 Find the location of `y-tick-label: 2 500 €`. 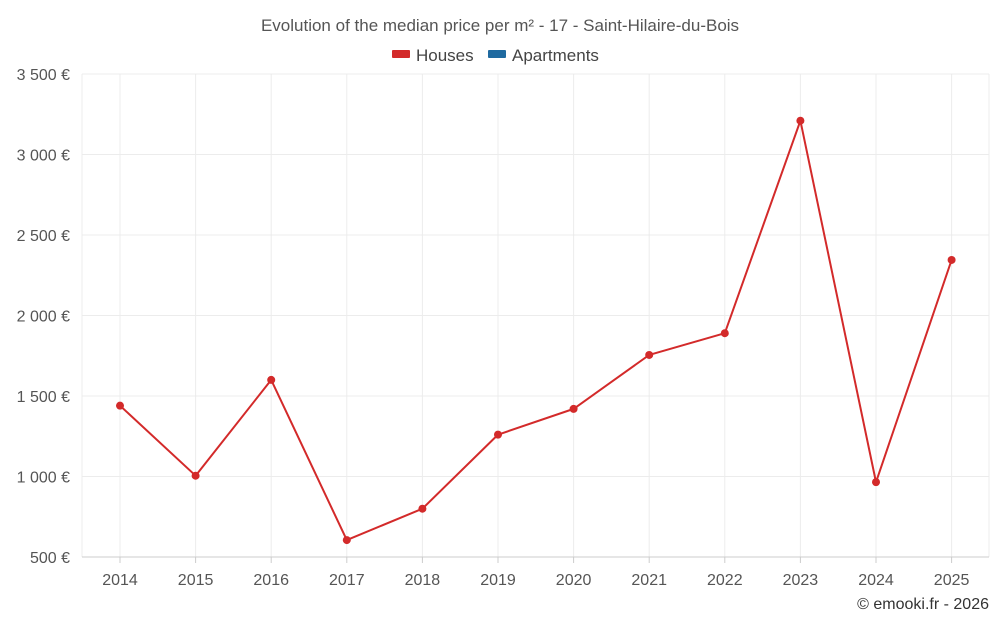

y-tick-label: 2 500 € is located at coordinates (43, 236).